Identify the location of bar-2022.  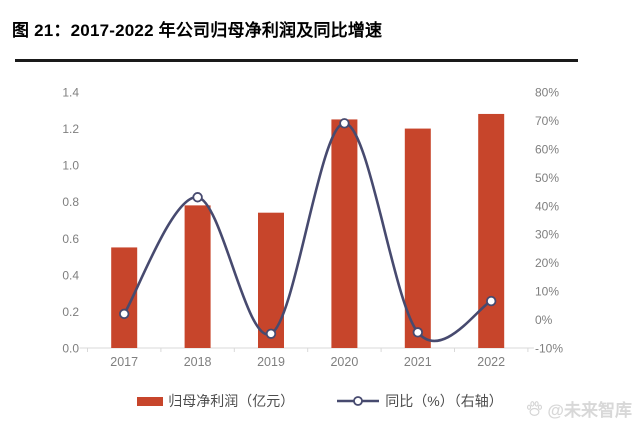
(491, 230).